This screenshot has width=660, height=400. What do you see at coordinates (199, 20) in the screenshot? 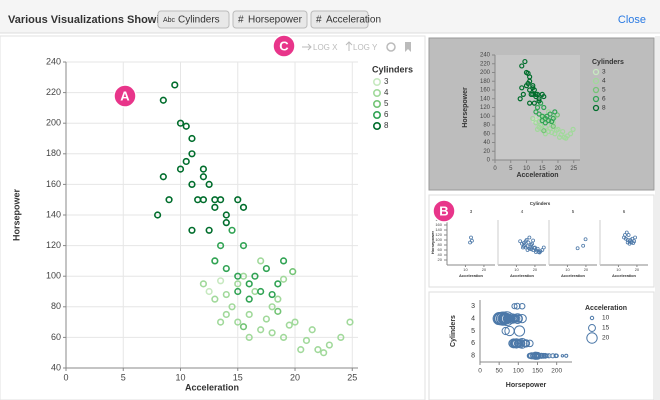
I see `field-name: Cylinders` at bounding box center [199, 20].